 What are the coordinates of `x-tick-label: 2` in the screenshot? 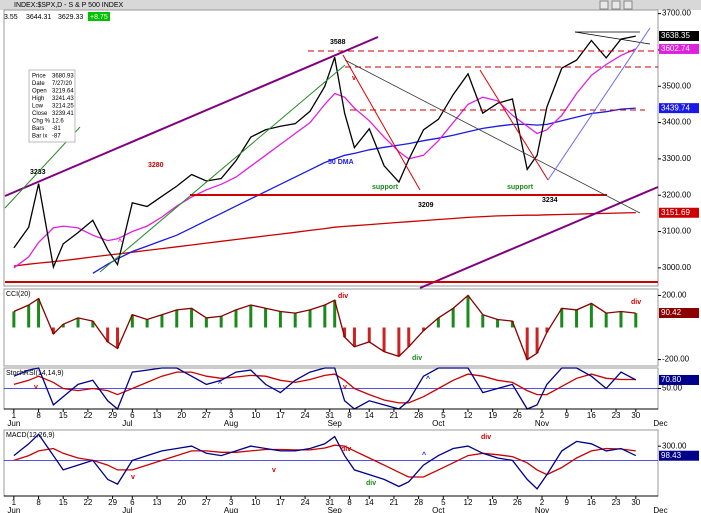 It's located at (542, 502).